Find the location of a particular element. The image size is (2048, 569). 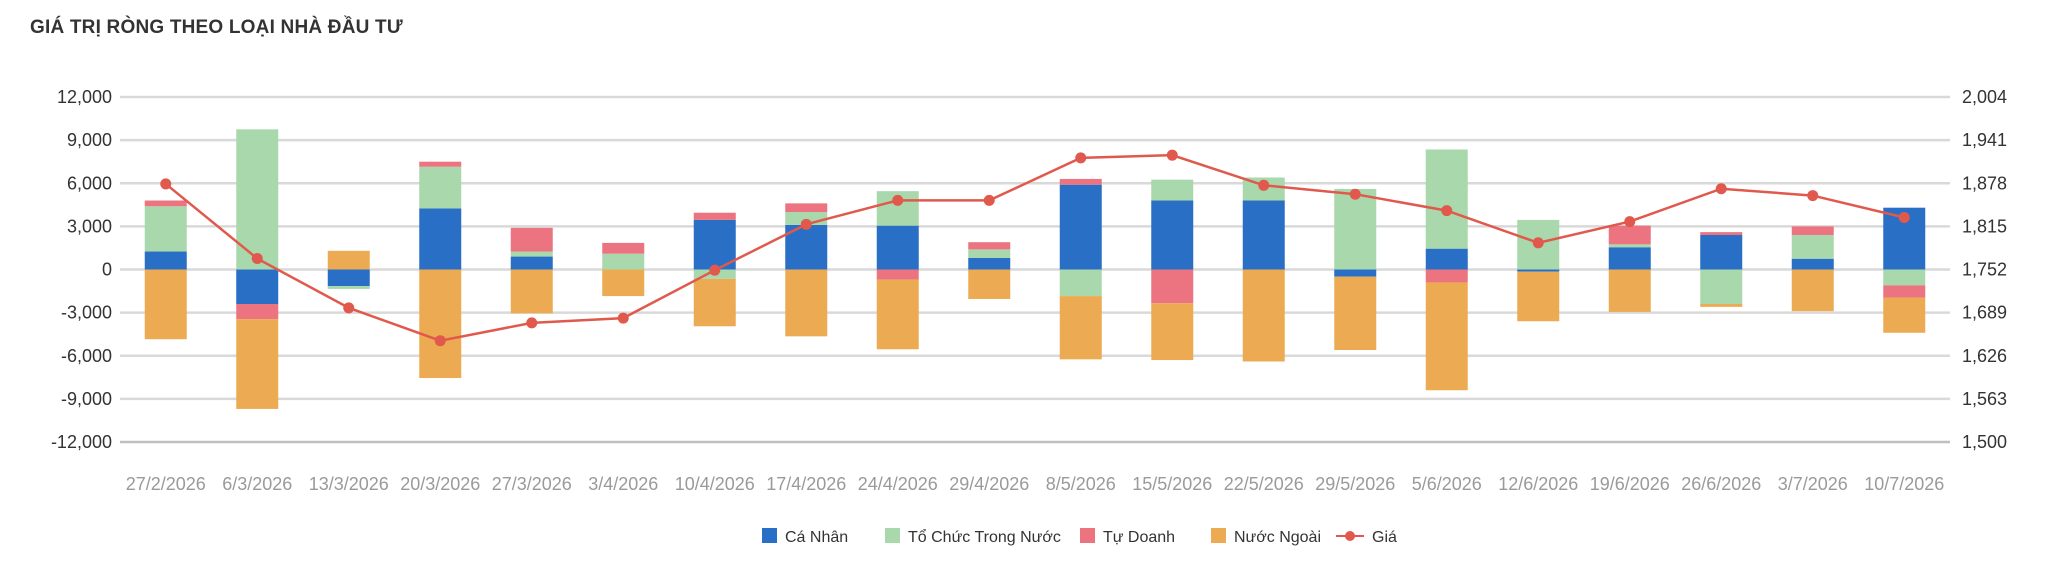

x-tick-label: 26/6/2026 is located at coordinates (1721, 484).